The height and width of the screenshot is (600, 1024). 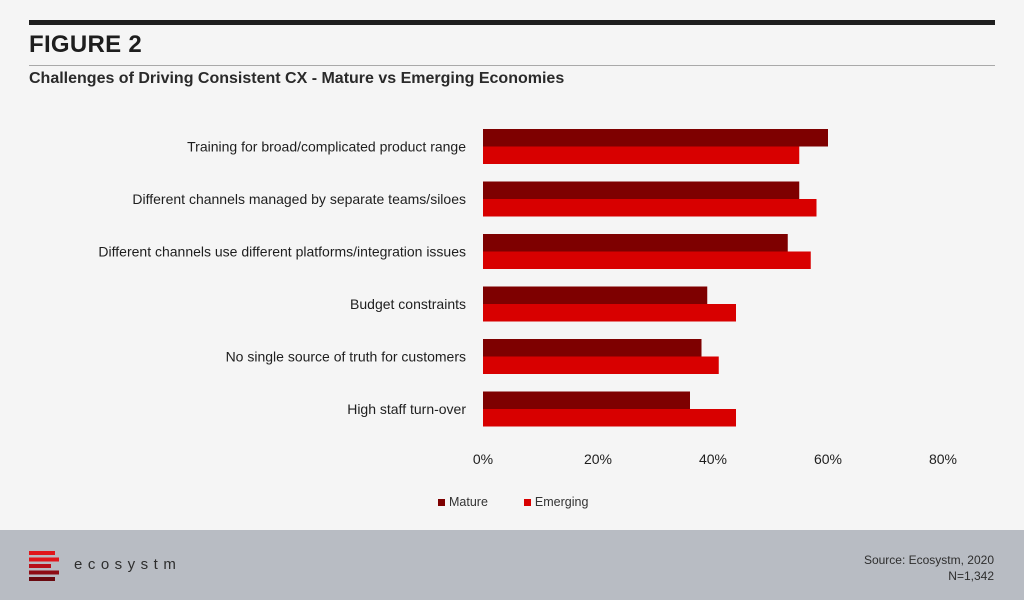 I want to click on source-text: Source: Ecosystm, 2020, so click(x=928, y=560).